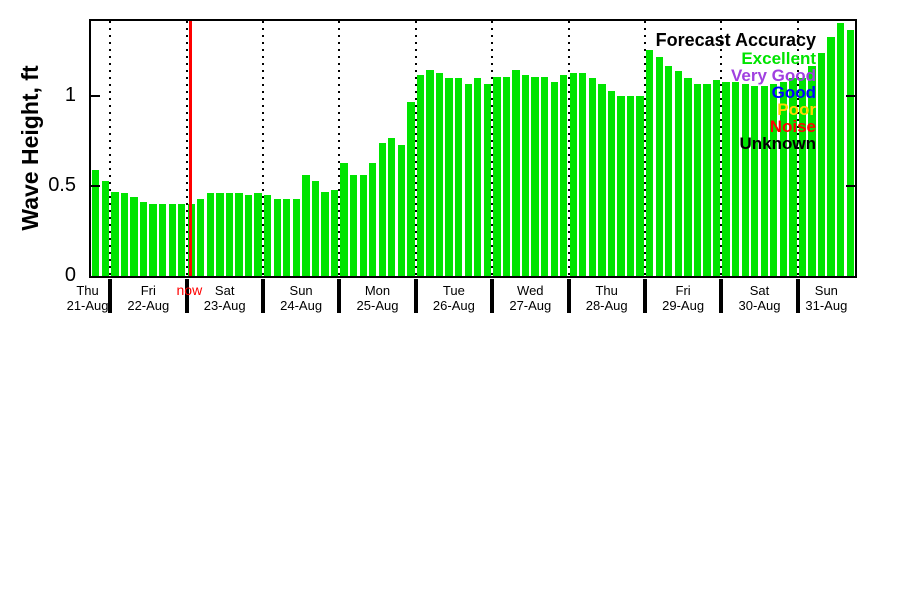  I want to click on day-date-label: 21-Aug, so click(87, 305).